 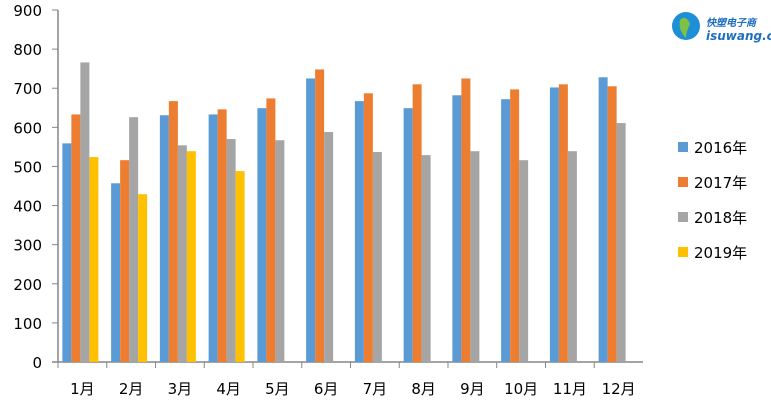 I want to click on bar-2016年-3月, so click(x=164, y=238).